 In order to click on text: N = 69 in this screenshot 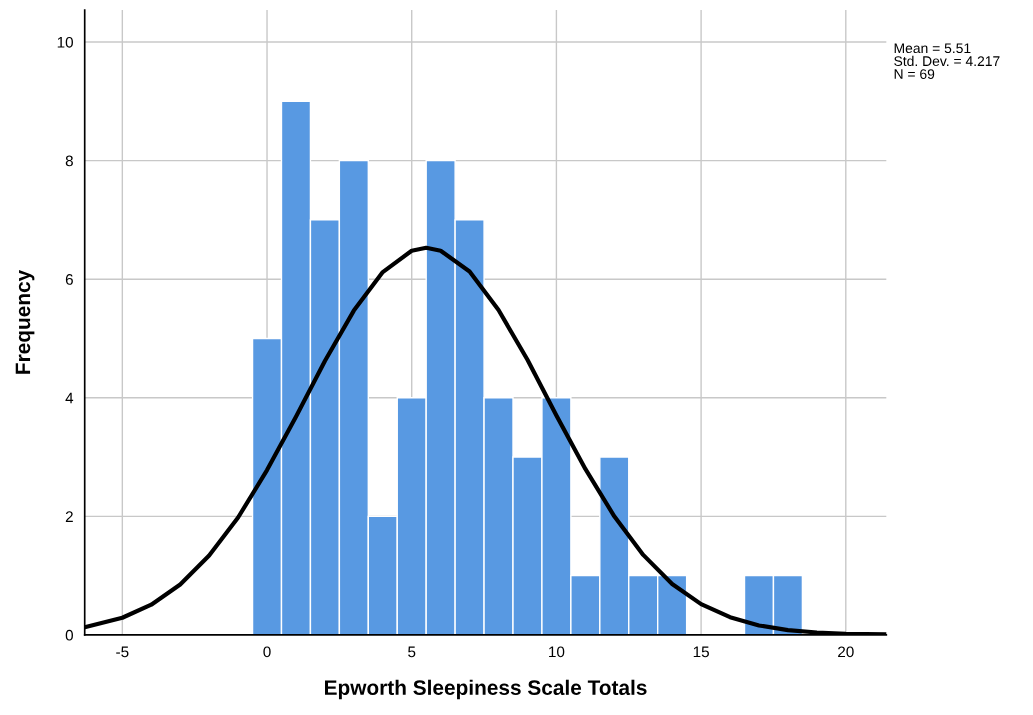, I will do `click(914, 74)`.